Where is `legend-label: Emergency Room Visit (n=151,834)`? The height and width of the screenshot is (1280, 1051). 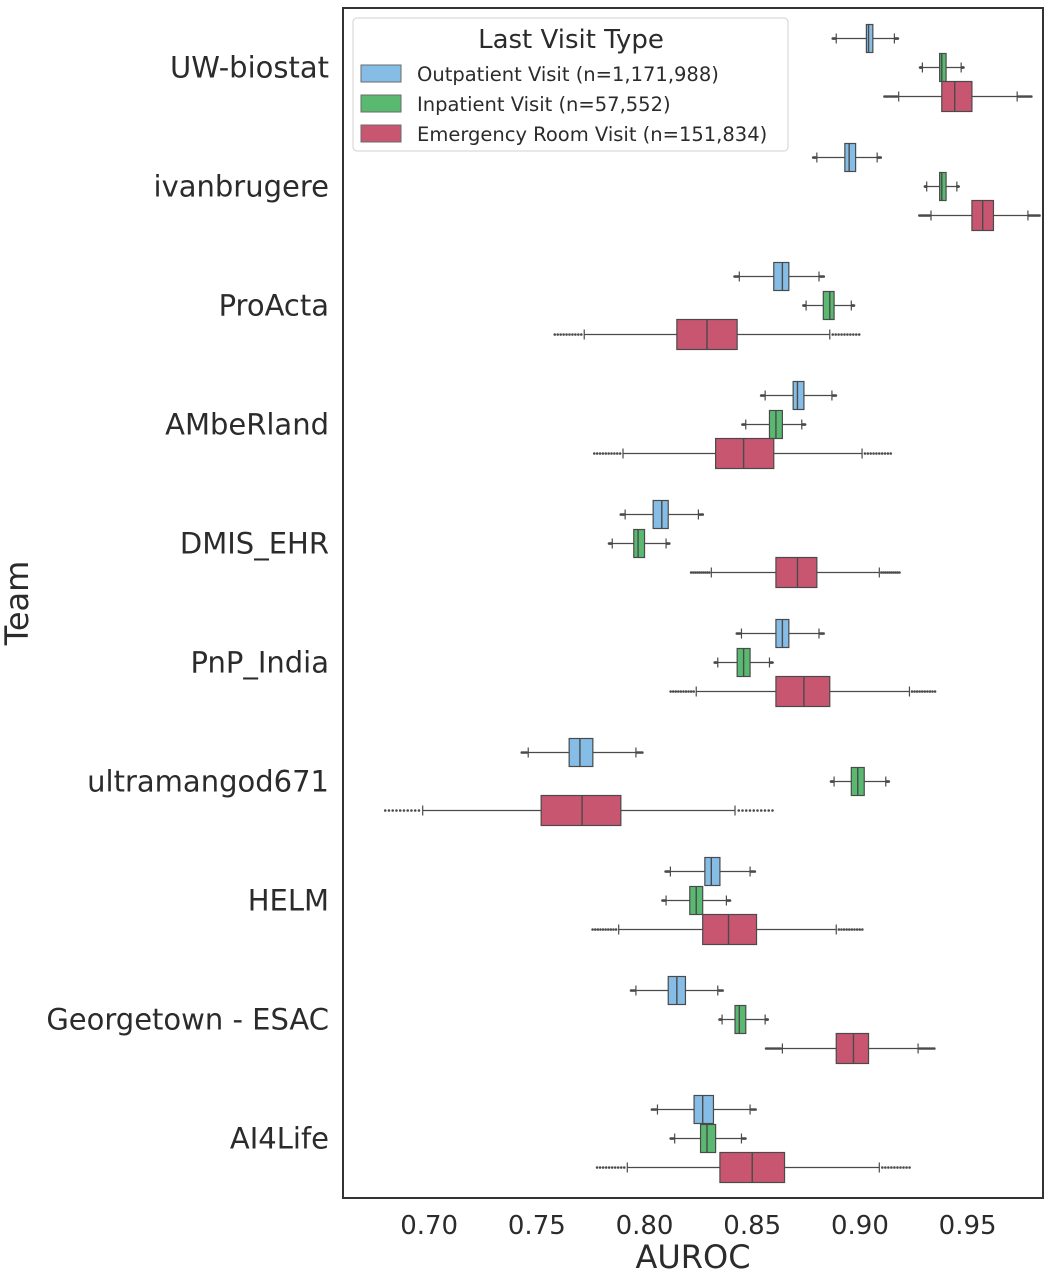
legend-label: Emergency Room Visit (n=151,834) is located at coordinates (592, 134).